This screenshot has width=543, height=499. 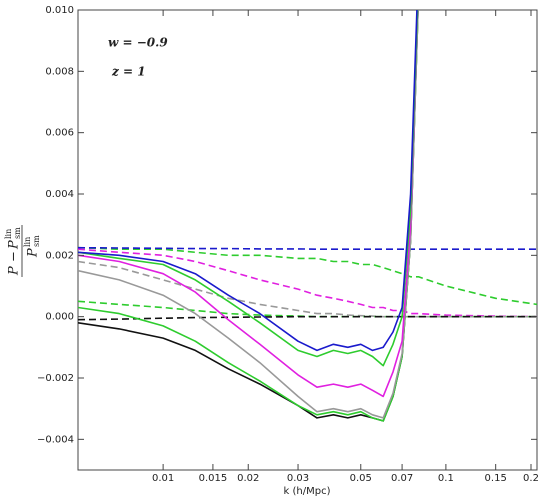 I want to click on y-axis-label: P − P lin sm P lin sm, so click(x=22, y=251).